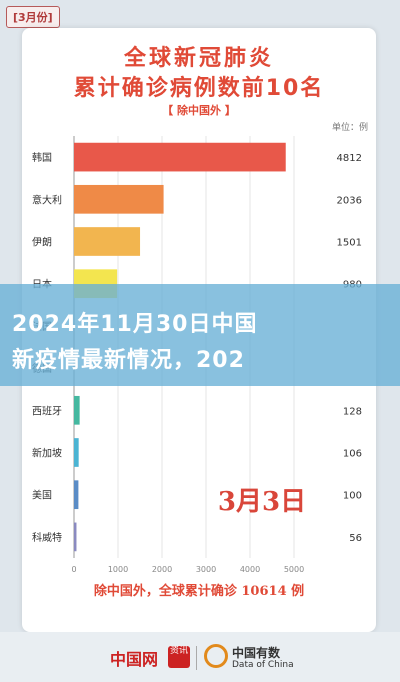  What do you see at coordinates (179, 657) in the screenshot?
I see `zixun-logo: 资讯` at bounding box center [179, 657].